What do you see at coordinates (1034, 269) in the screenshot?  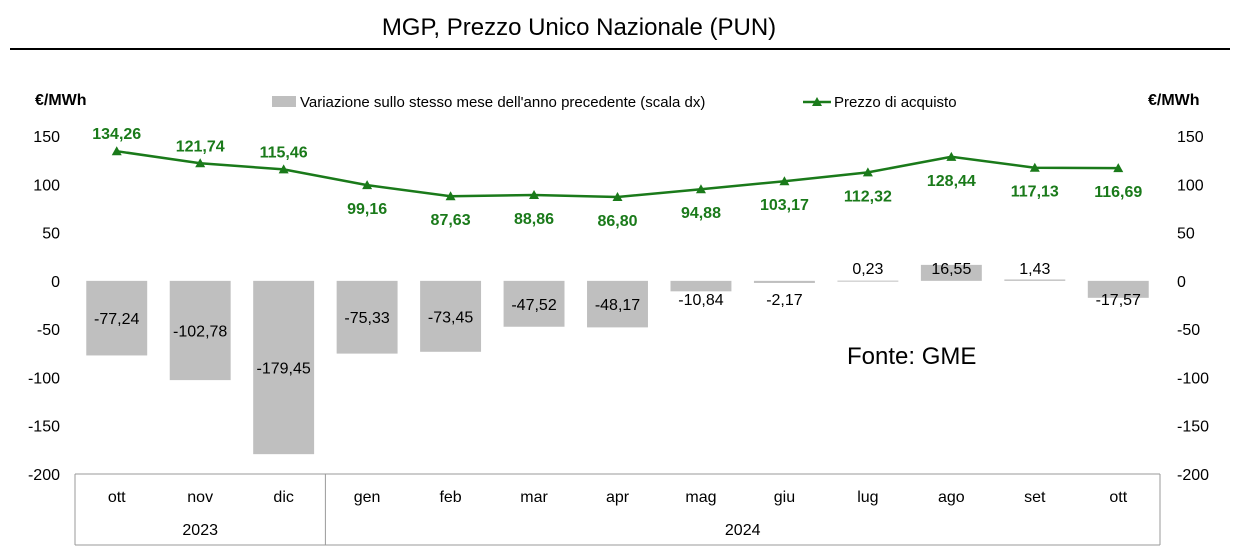 I see `bar-value-label: 1,43` at bounding box center [1034, 269].